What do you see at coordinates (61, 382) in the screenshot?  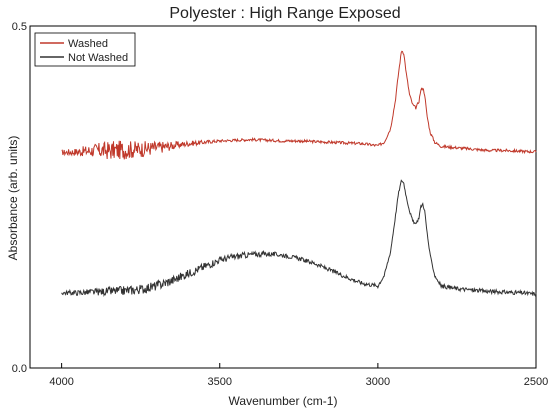 I see `x-tick-label: 4000` at bounding box center [61, 382].